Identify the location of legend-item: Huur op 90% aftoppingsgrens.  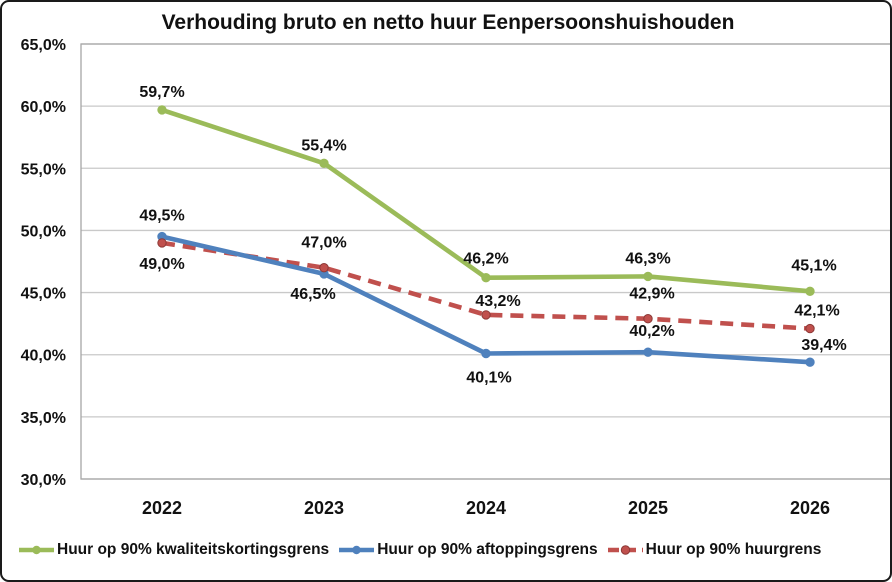
(468, 550).